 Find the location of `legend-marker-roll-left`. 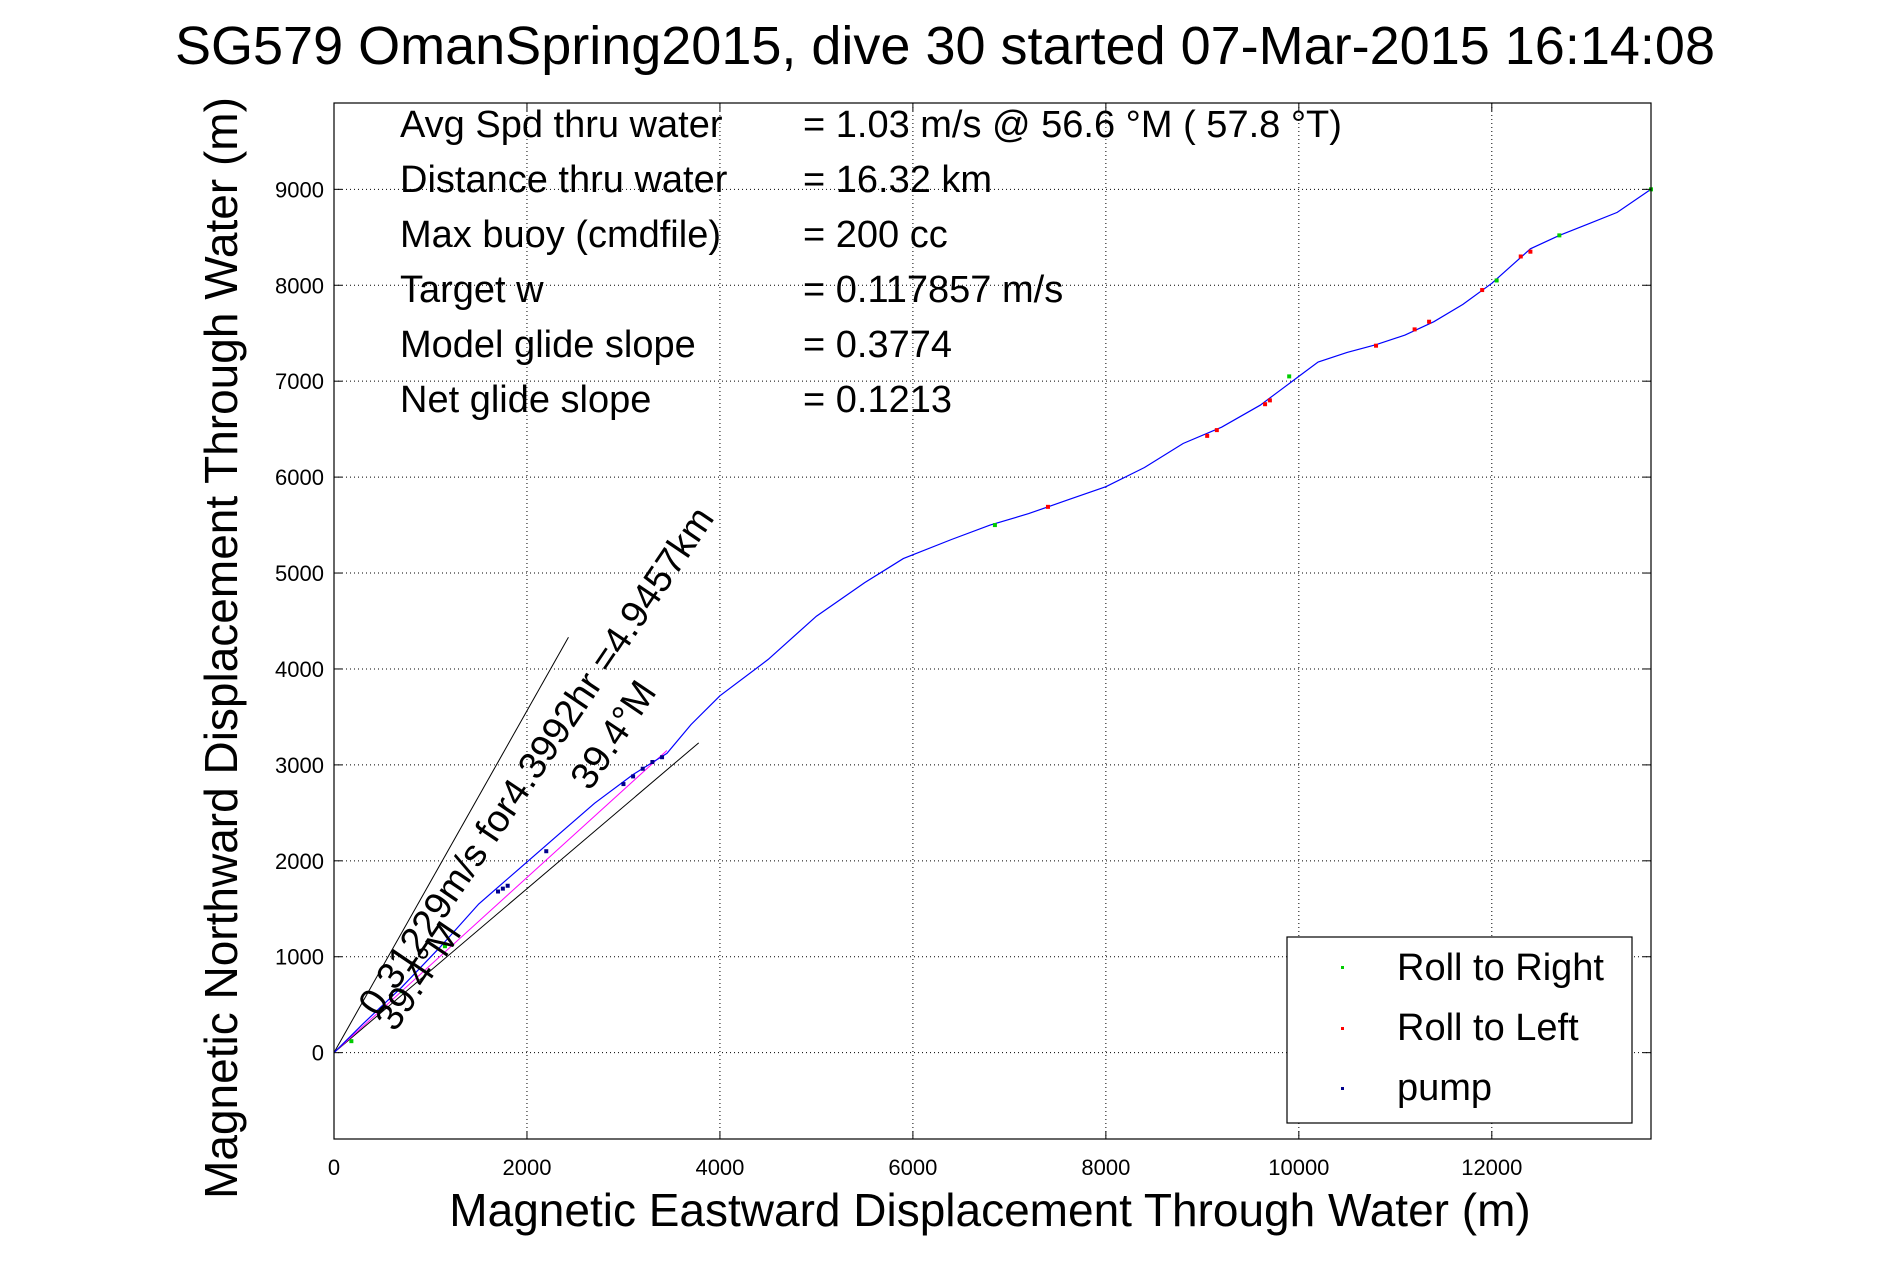

legend-marker-roll-left is located at coordinates (1342, 1028).